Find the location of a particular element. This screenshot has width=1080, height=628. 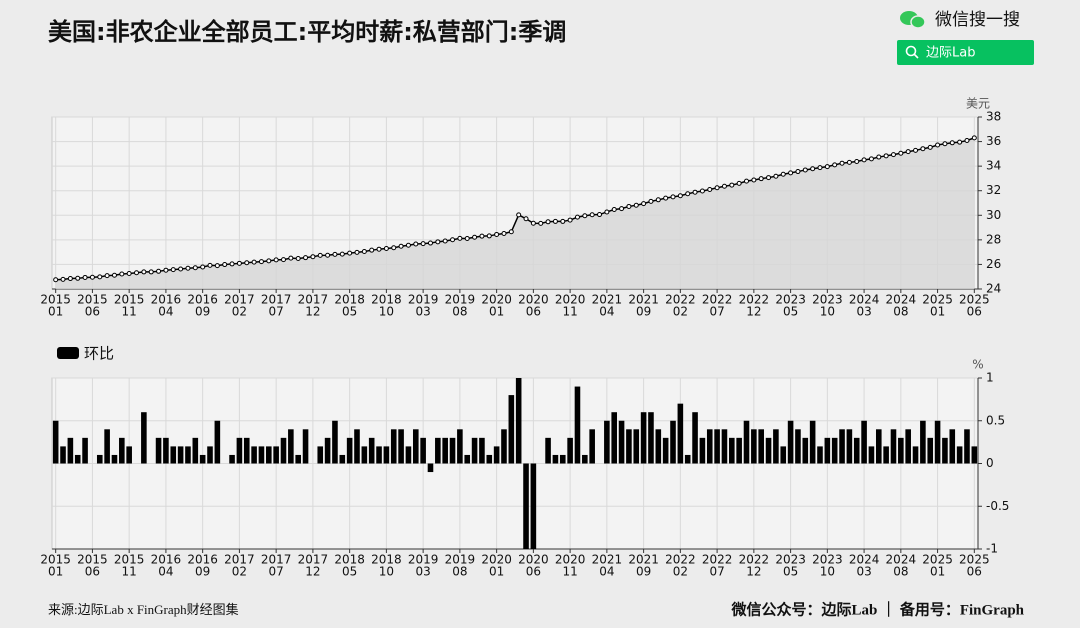

x-tick-label: 06 is located at coordinates (974, 572).